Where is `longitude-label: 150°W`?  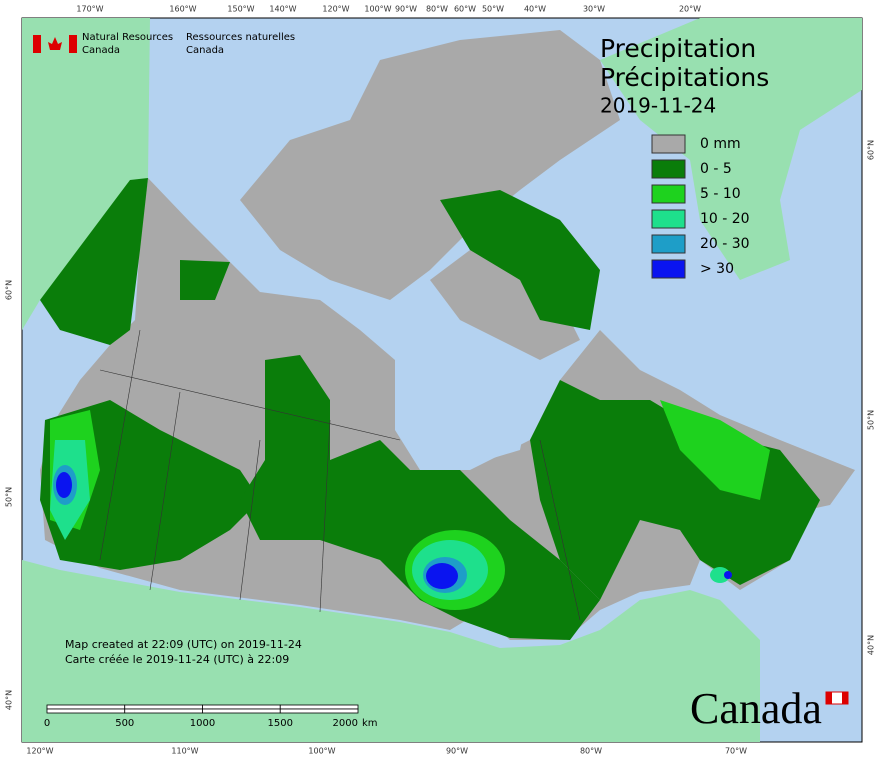 longitude-label: 150°W is located at coordinates (240, 9).